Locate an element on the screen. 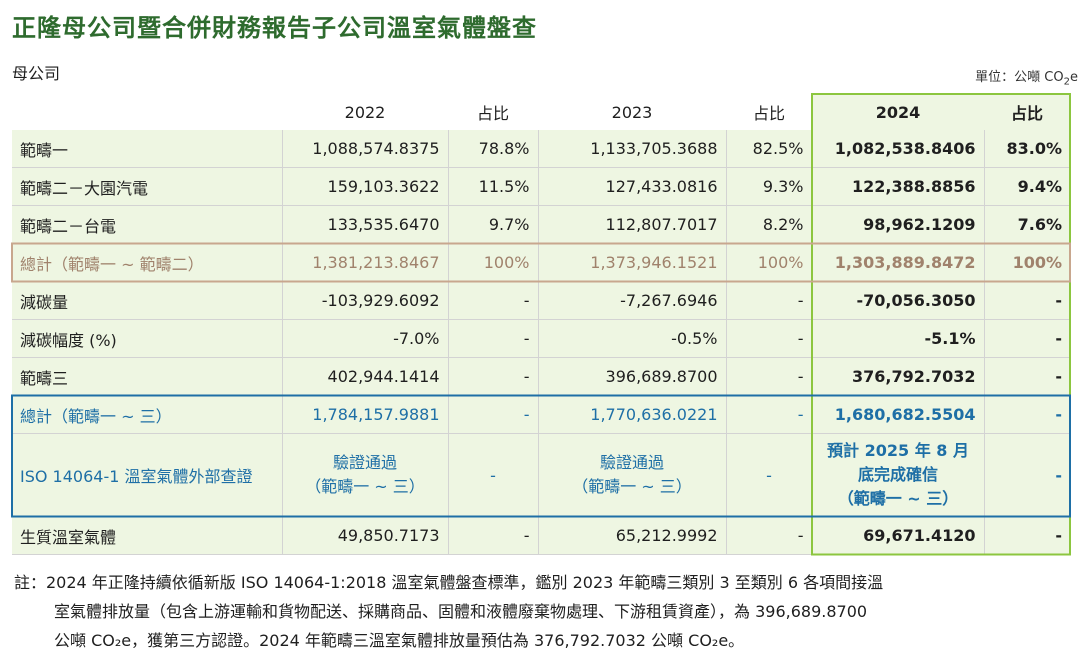 The width and height of the screenshot is (1090, 672). row-label: 減碳幅度 (%) is located at coordinates (147, 338).